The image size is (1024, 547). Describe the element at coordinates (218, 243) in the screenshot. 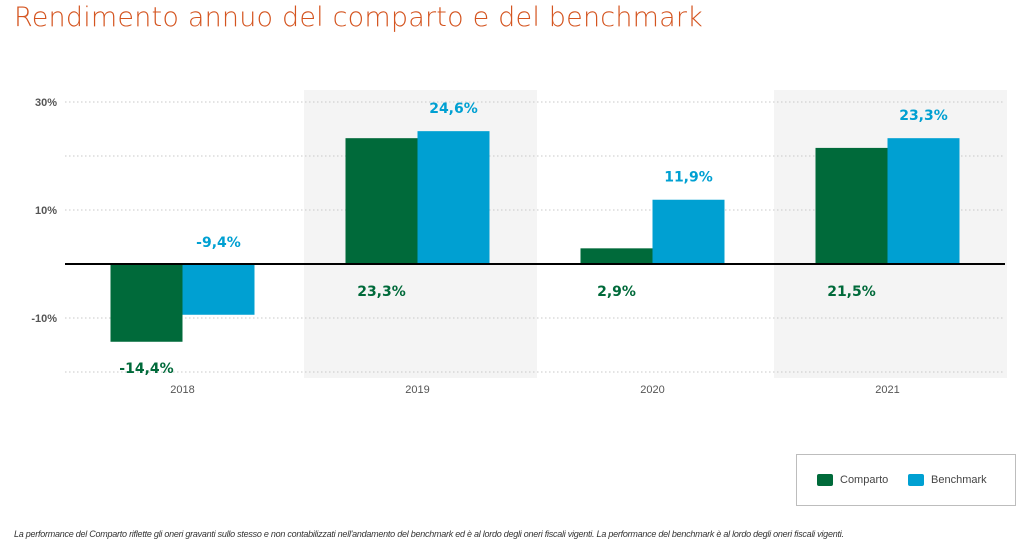

I see `data-label-benchmark-2018: -9,4%` at that location.